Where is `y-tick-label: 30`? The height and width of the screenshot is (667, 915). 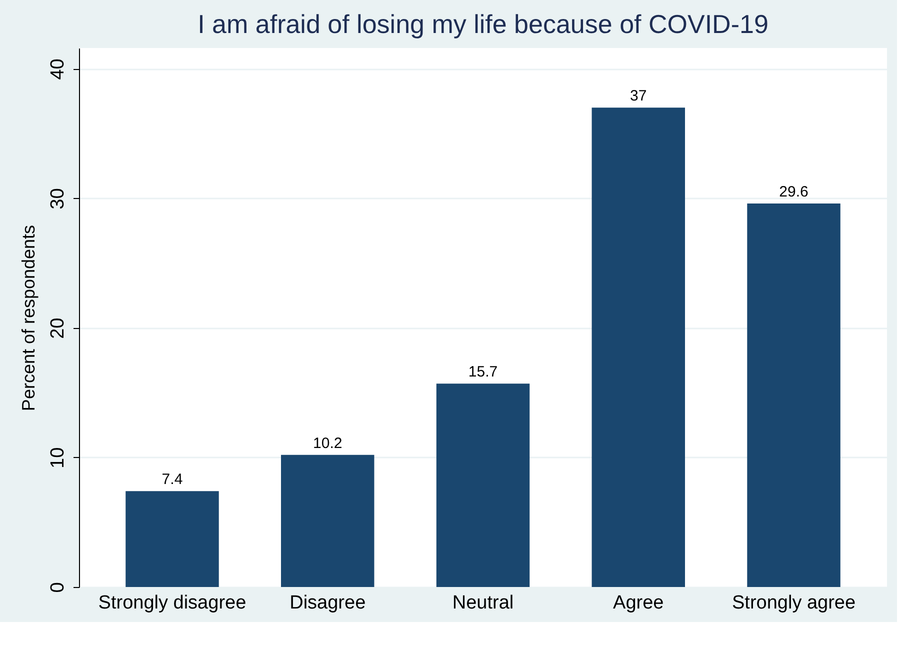
y-tick-label: 30 is located at coordinates (58, 199).